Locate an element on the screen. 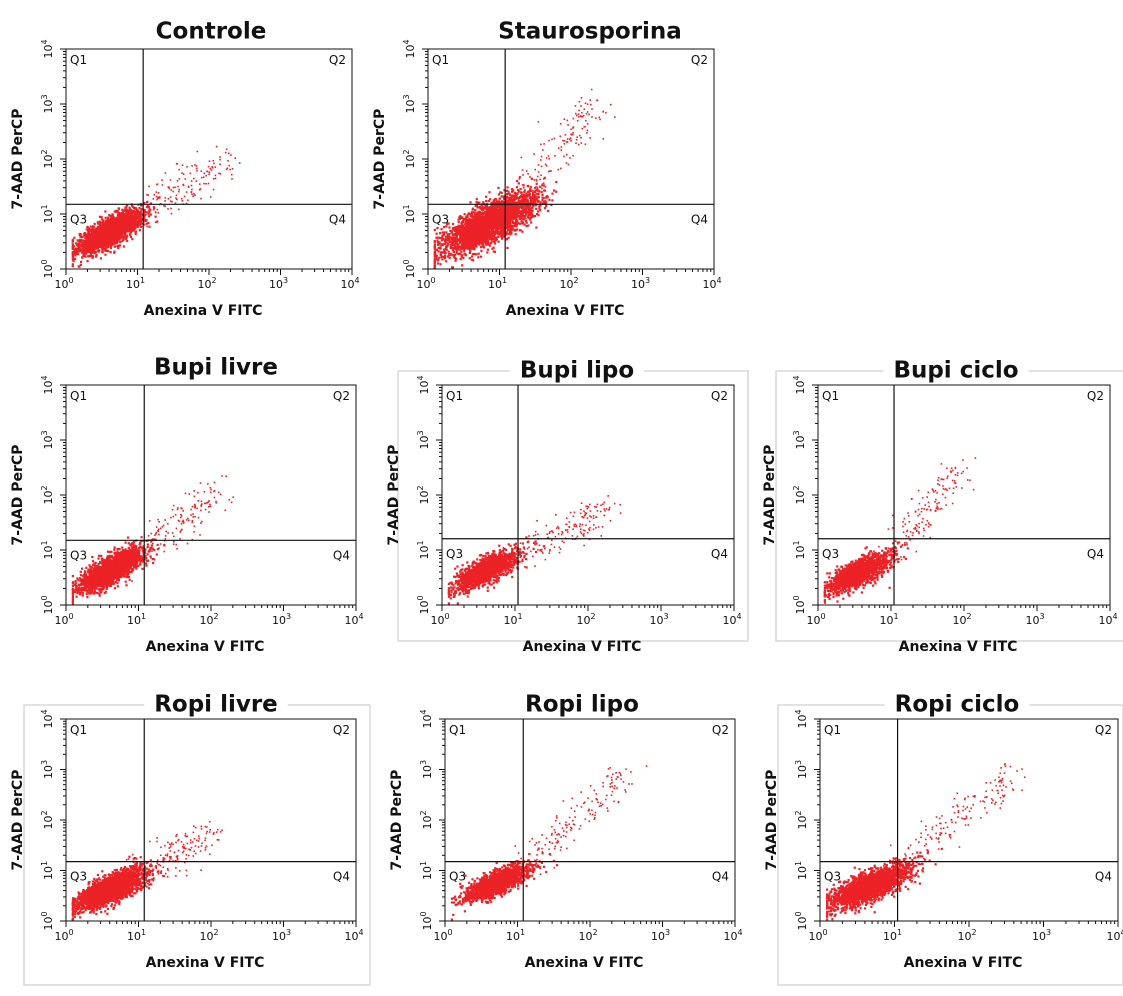 The image size is (1123, 996). x-tick-label: 101 is located at coordinates (135, 283).